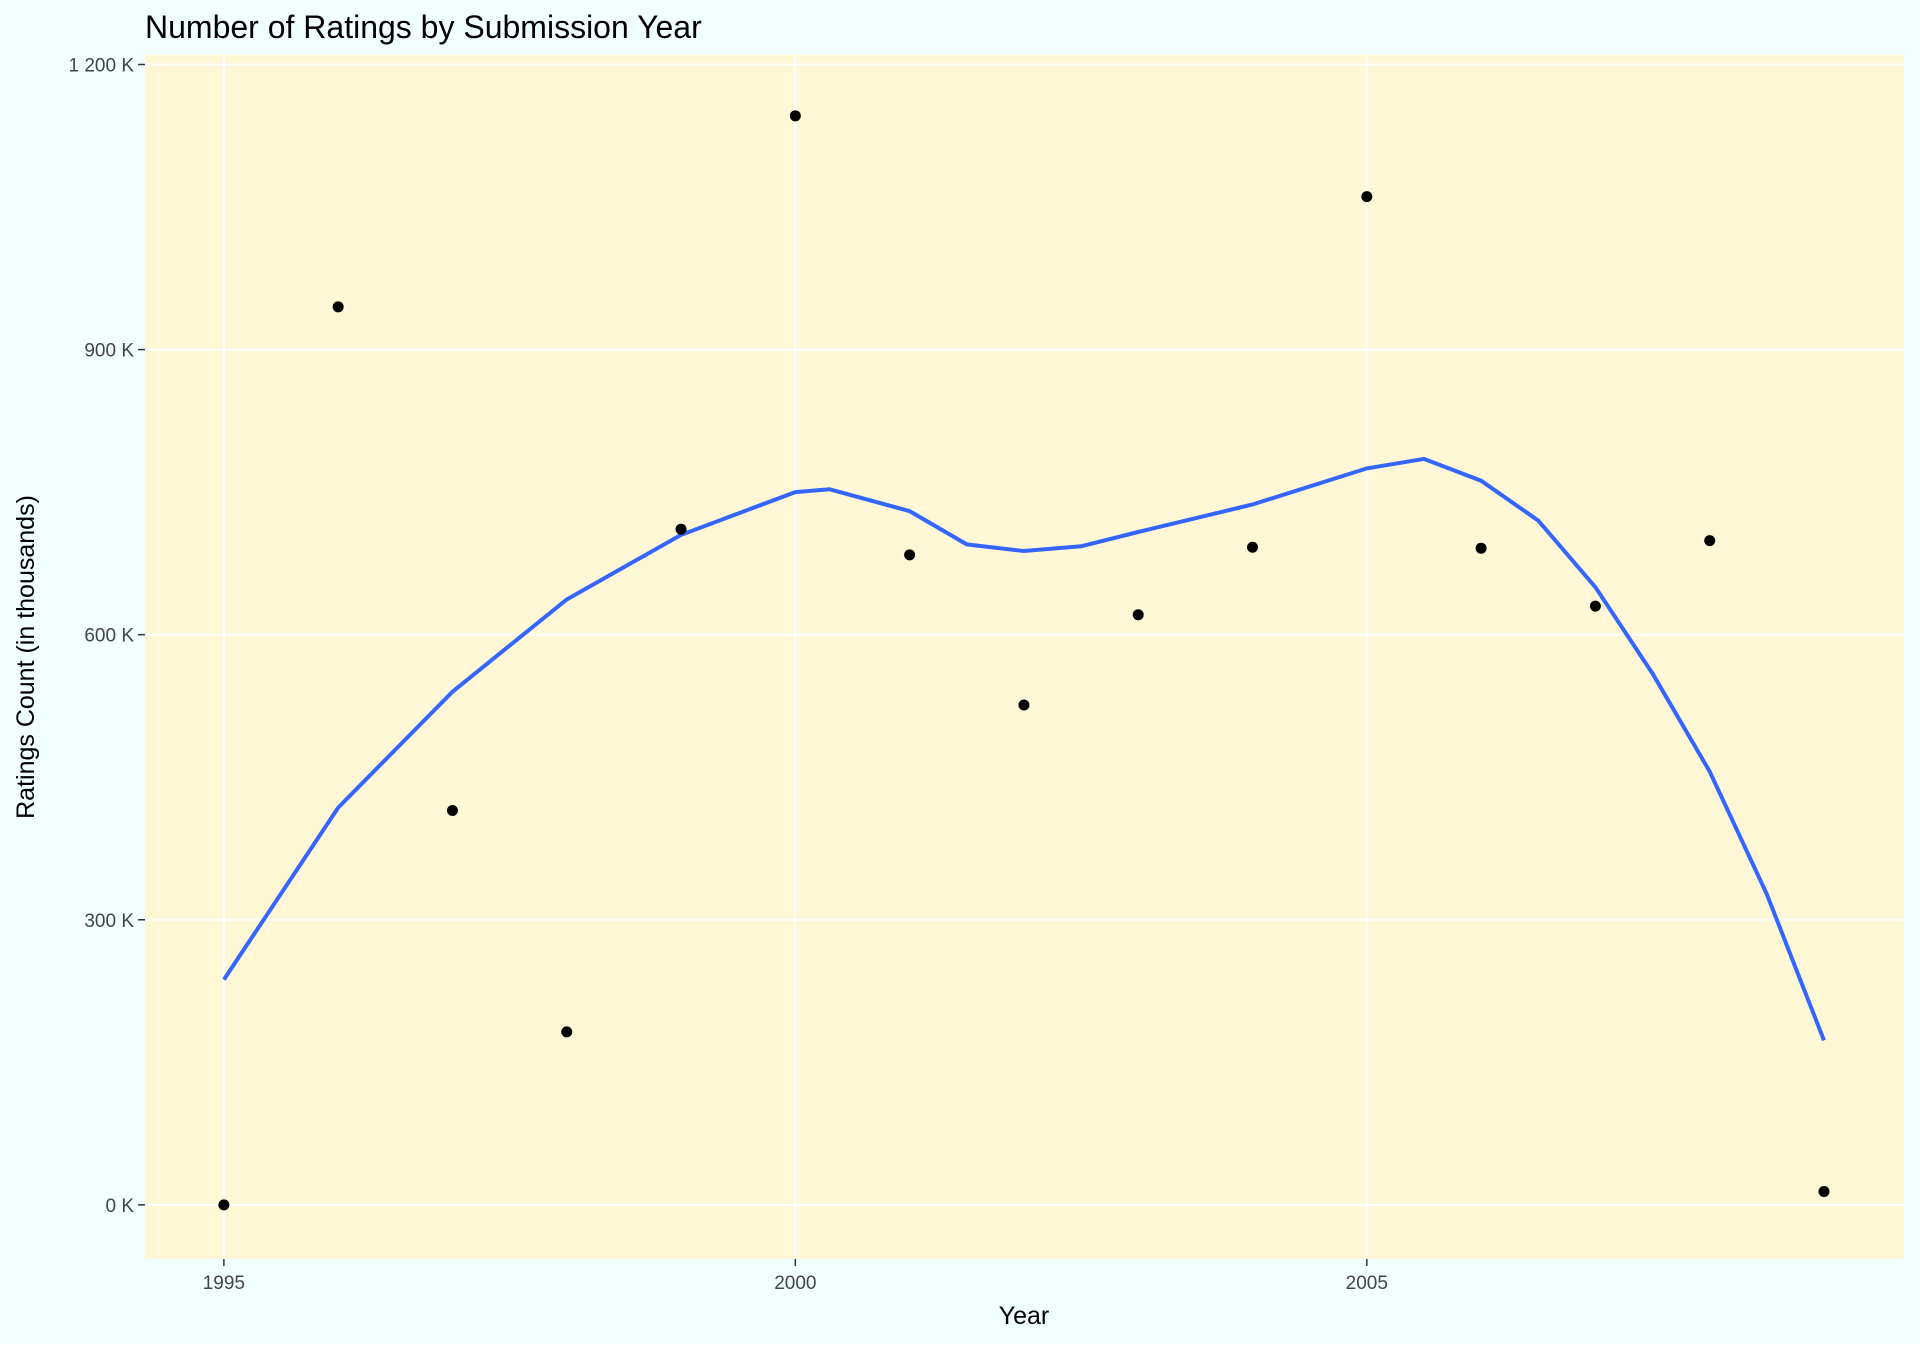 The image size is (1920, 1349). I want to click on x-tick-label: 2005, so click(1367, 1283).